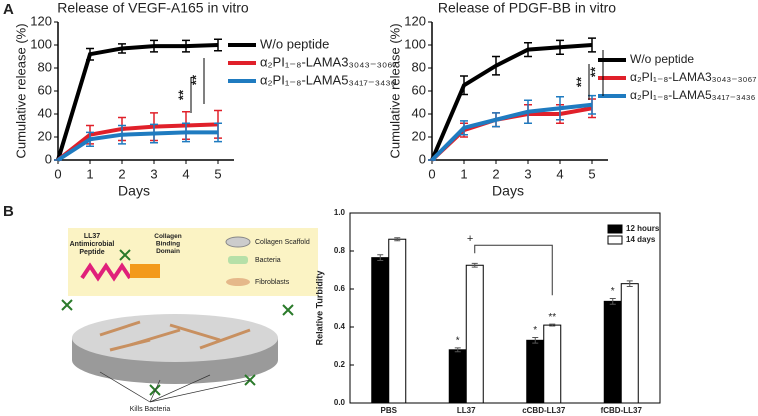  I want to click on label-line: Binding, so click(168, 243).